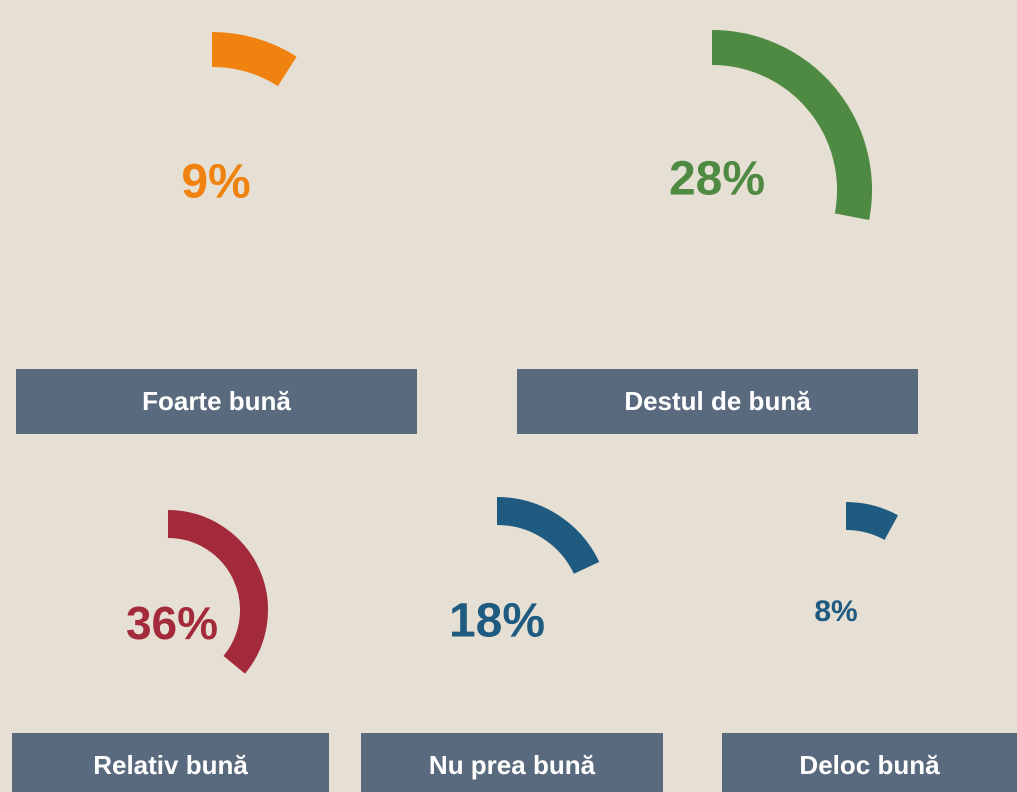  I want to click on category-label: Relativ bună, so click(170, 765).